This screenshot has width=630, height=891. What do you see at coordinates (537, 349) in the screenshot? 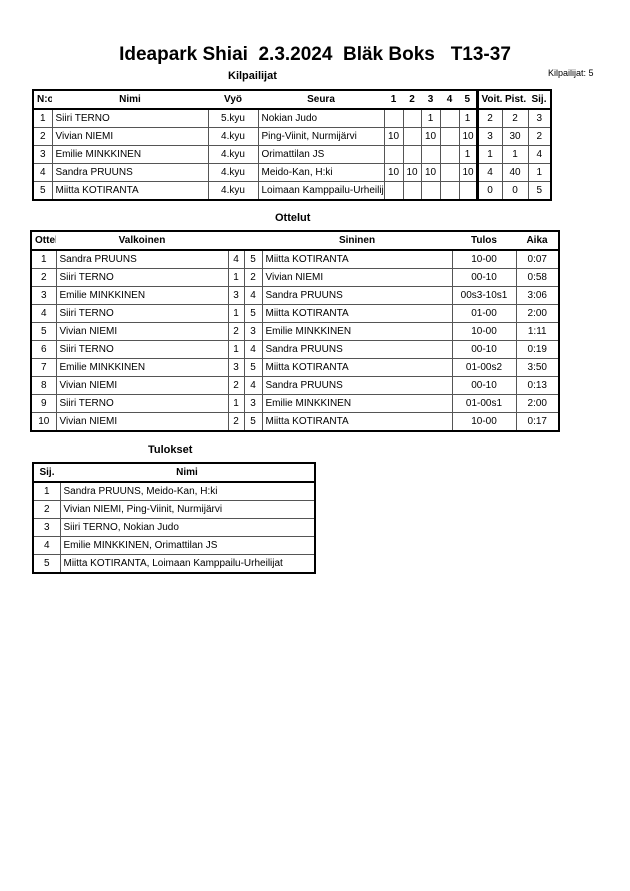
I see `table-cell: 0:19` at bounding box center [537, 349].